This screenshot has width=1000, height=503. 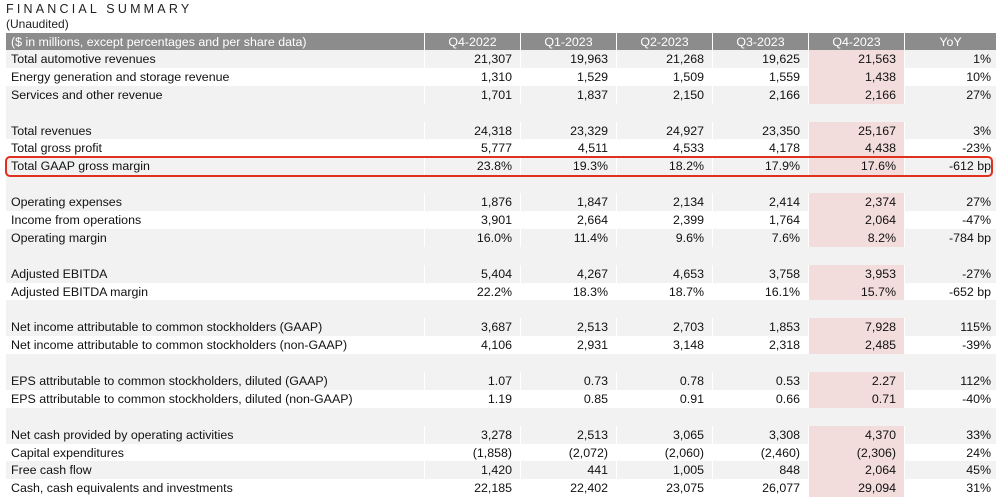 I want to click on cell-q2-2023: 4,533, so click(x=664, y=148).